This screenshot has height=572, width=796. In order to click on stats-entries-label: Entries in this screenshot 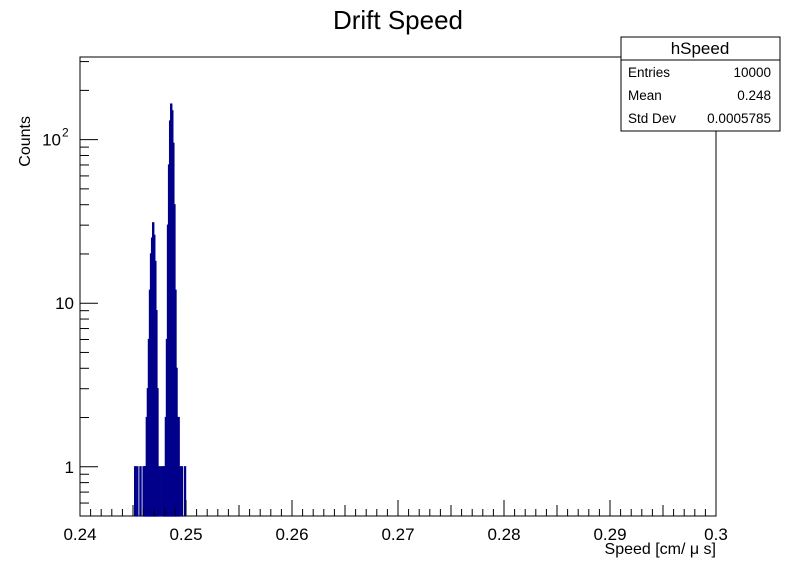, I will do `click(649, 72)`.